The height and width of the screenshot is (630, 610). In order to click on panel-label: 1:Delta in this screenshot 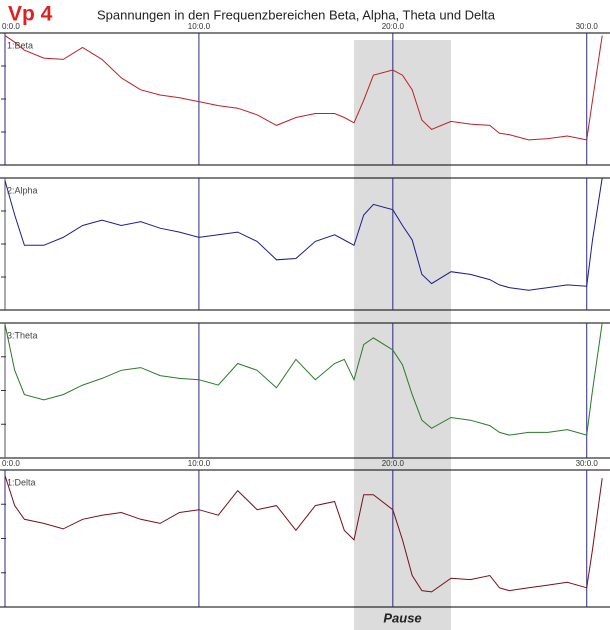, I will do `click(21, 482)`.